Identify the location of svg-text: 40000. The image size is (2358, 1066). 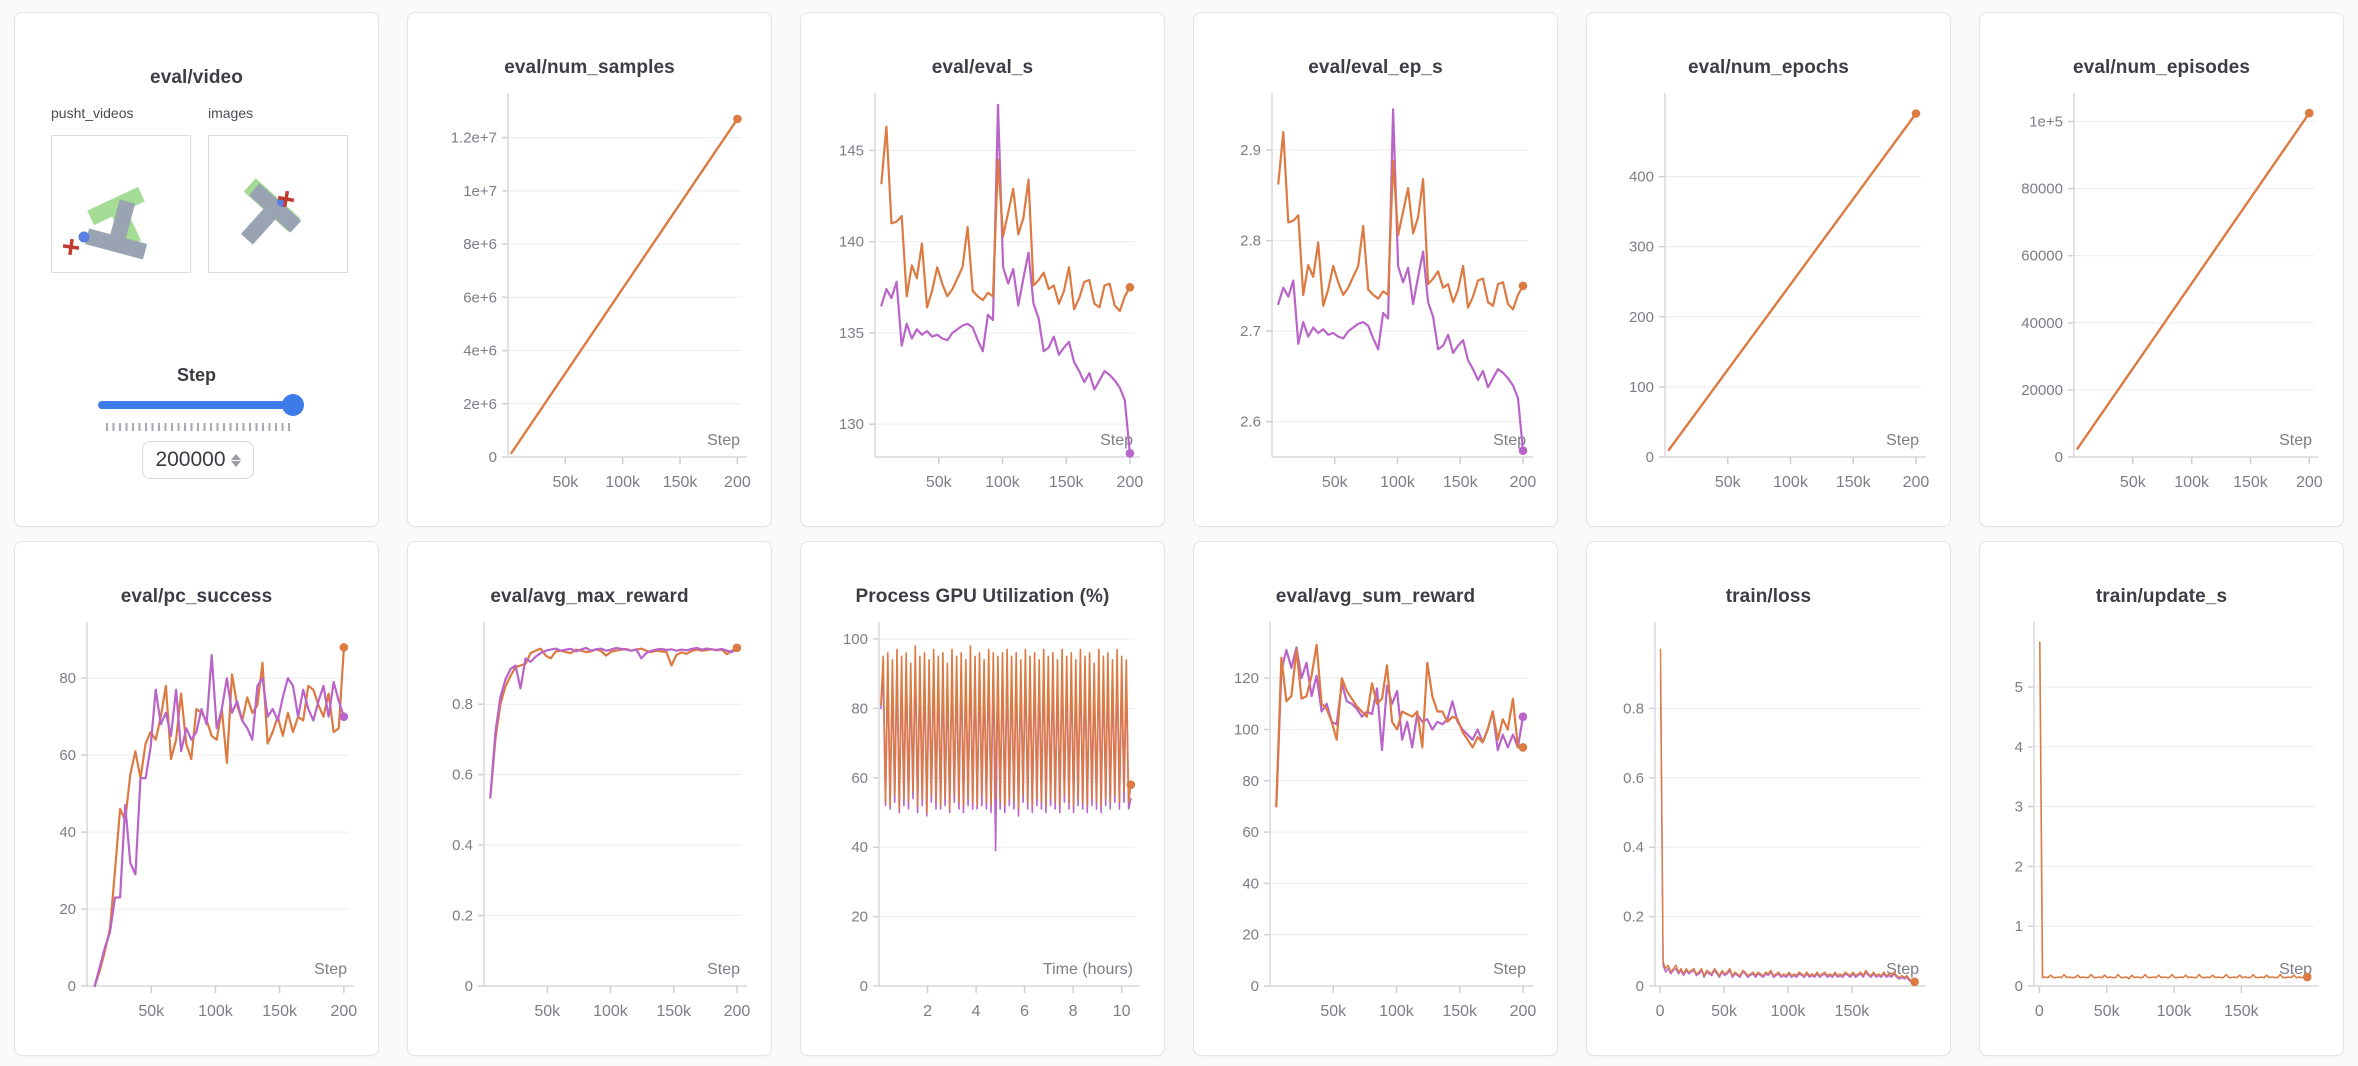
(2042, 323).